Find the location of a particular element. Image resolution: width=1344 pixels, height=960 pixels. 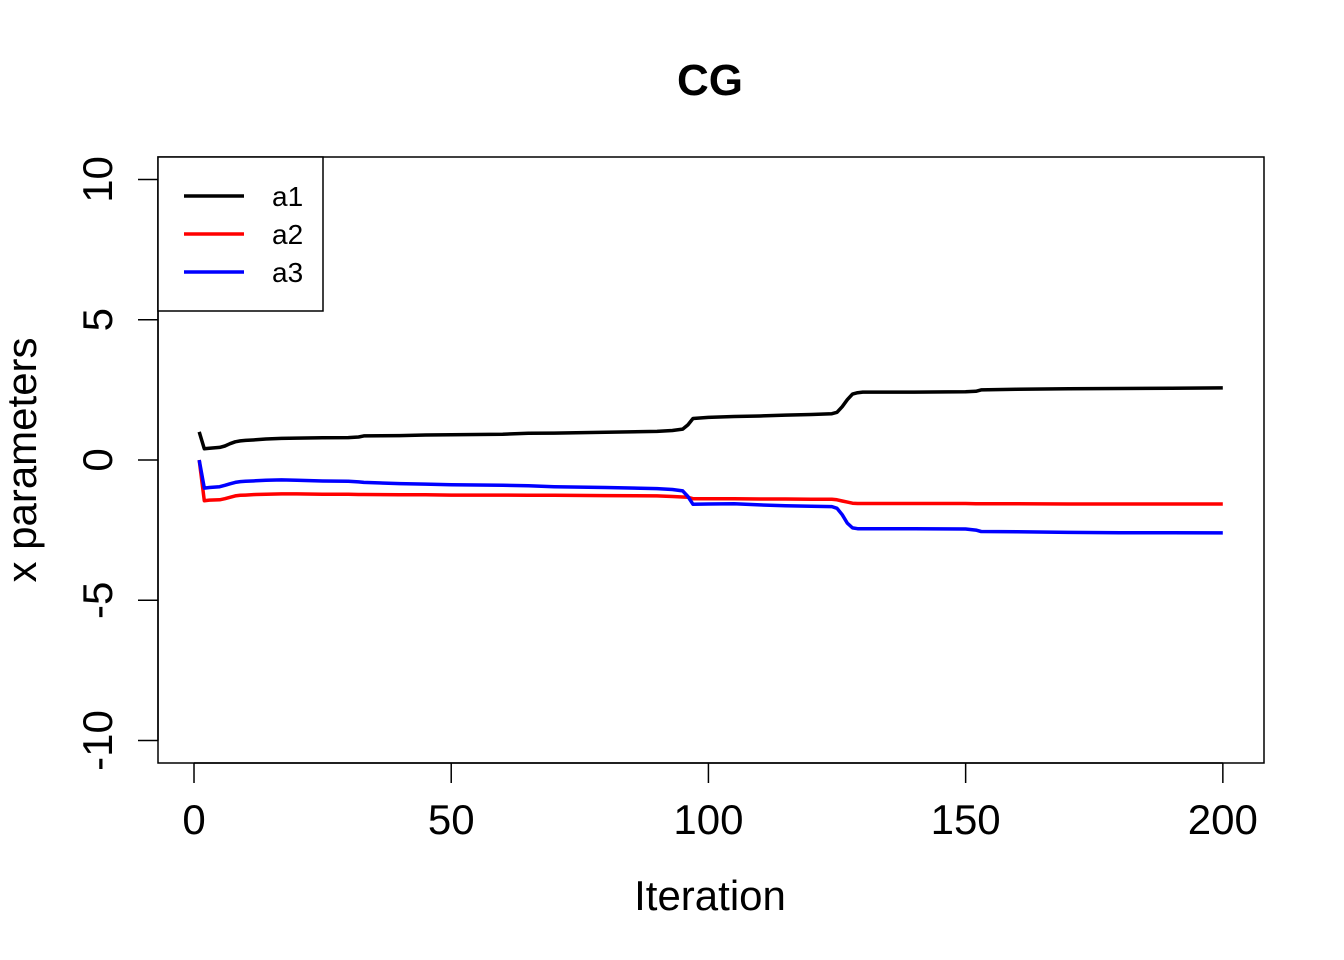

series-line-a2 is located at coordinates (710, 482).